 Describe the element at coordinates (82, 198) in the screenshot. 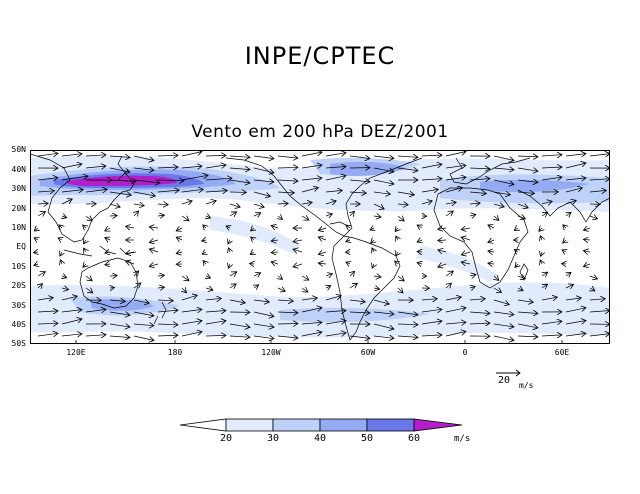

I see `coast-asia` at that location.